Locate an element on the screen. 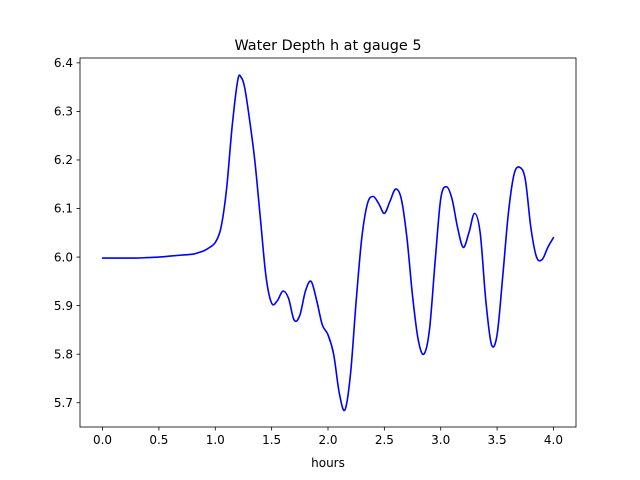 This screenshot has height=480, width=640. x-tick-label: 2.5 is located at coordinates (384, 440).